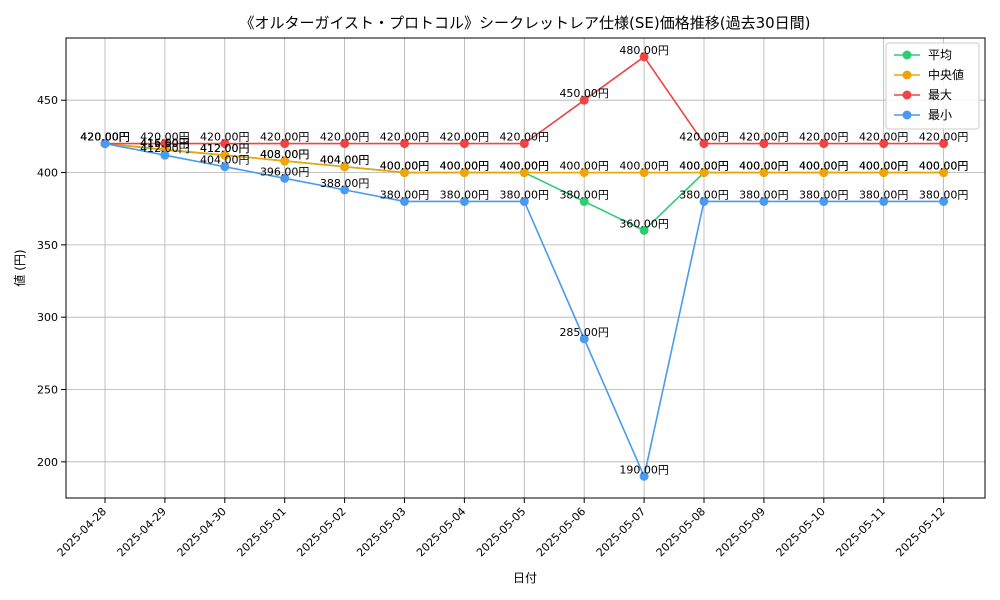 The height and width of the screenshot is (600, 1000). Describe the element at coordinates (19, 267) in the screenshot. I see `y-axis-label: 値 (円)` at that location.